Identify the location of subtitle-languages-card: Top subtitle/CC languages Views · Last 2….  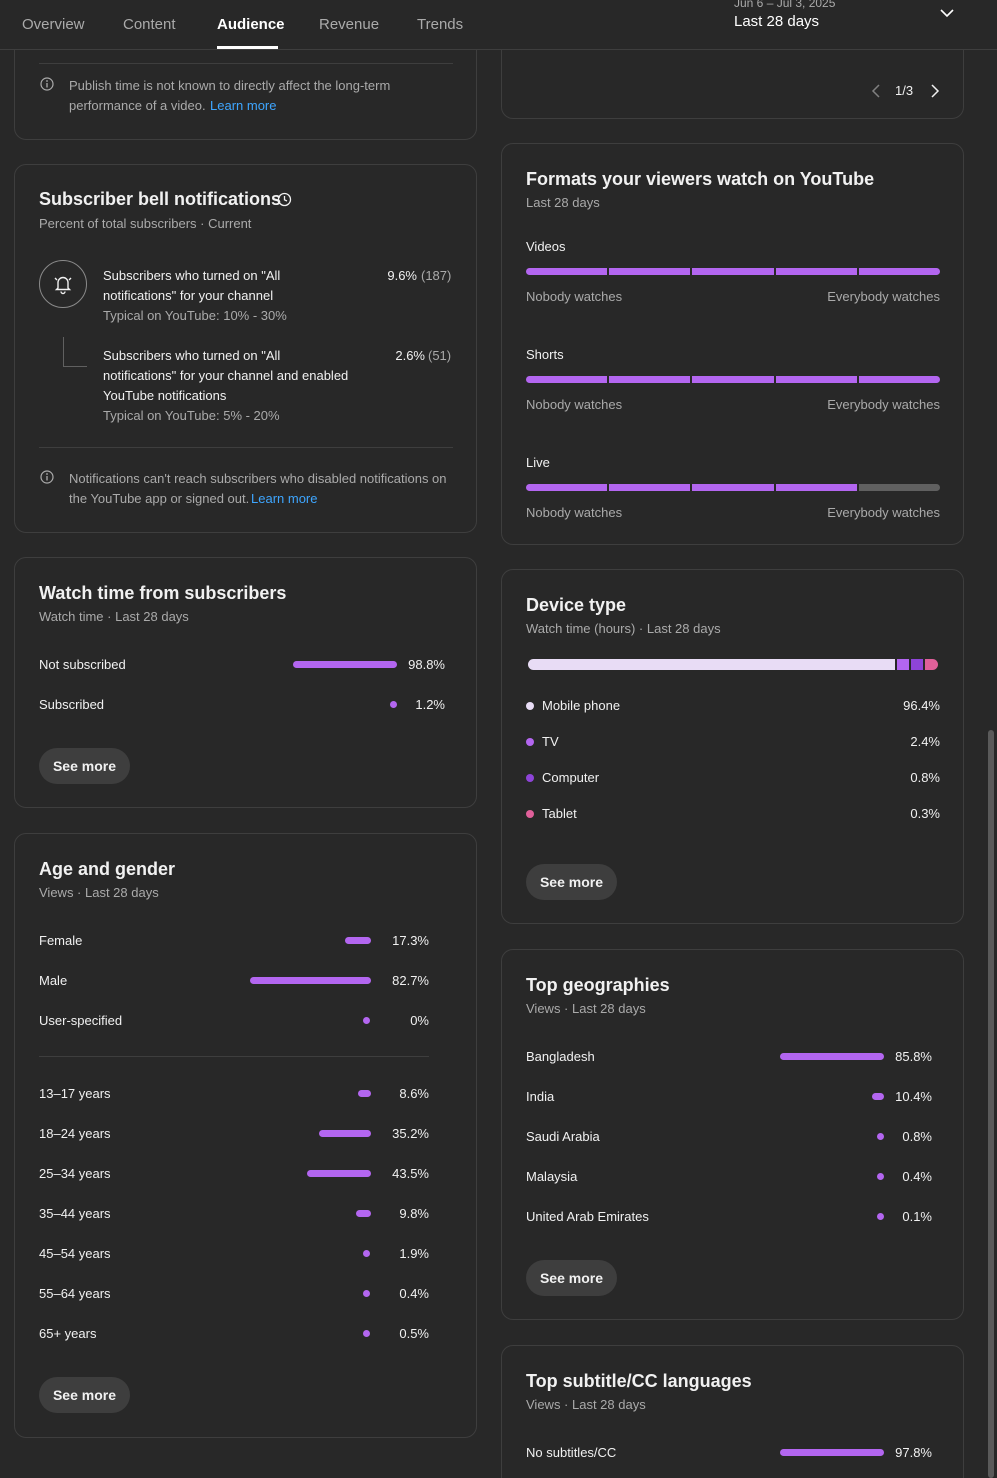
(732, 1411).